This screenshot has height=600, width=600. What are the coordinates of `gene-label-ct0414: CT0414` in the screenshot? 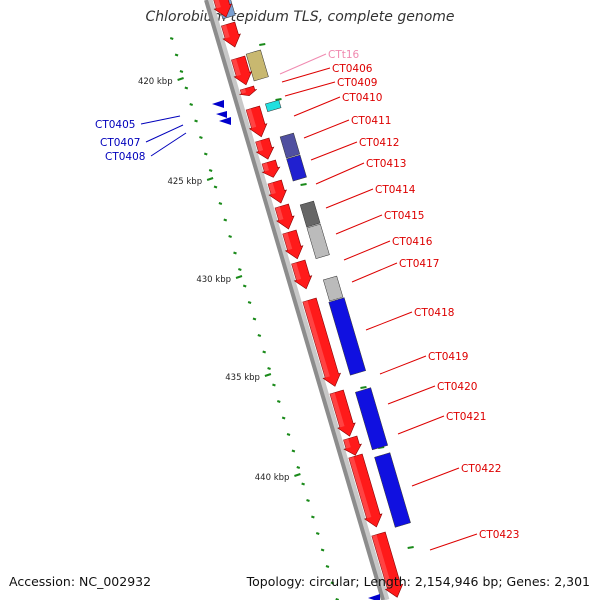 It's located at (395, 190).